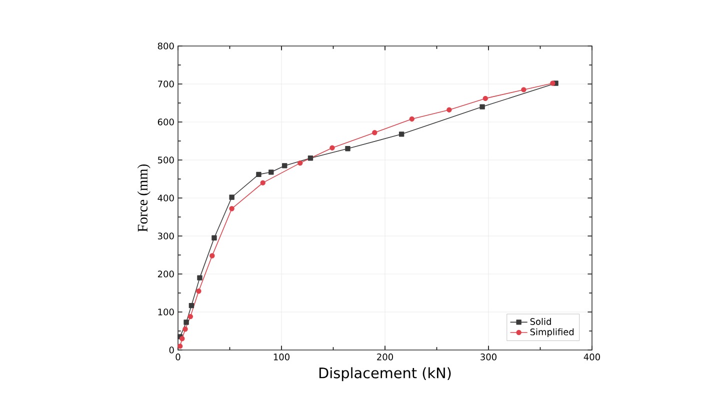 The image size is (718, 408). I want to click on y-tick-label: 700, so click(166, 84).